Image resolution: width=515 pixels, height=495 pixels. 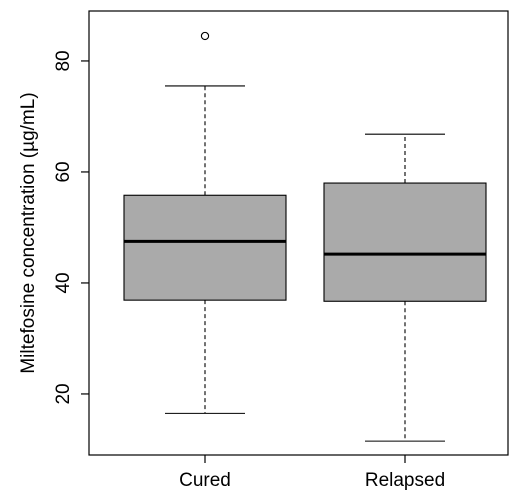 What do you see at coordinates (312, 473) in the screenshot?
I see `x-axis: Cured Relapsed` at bounding box center [312, 473].